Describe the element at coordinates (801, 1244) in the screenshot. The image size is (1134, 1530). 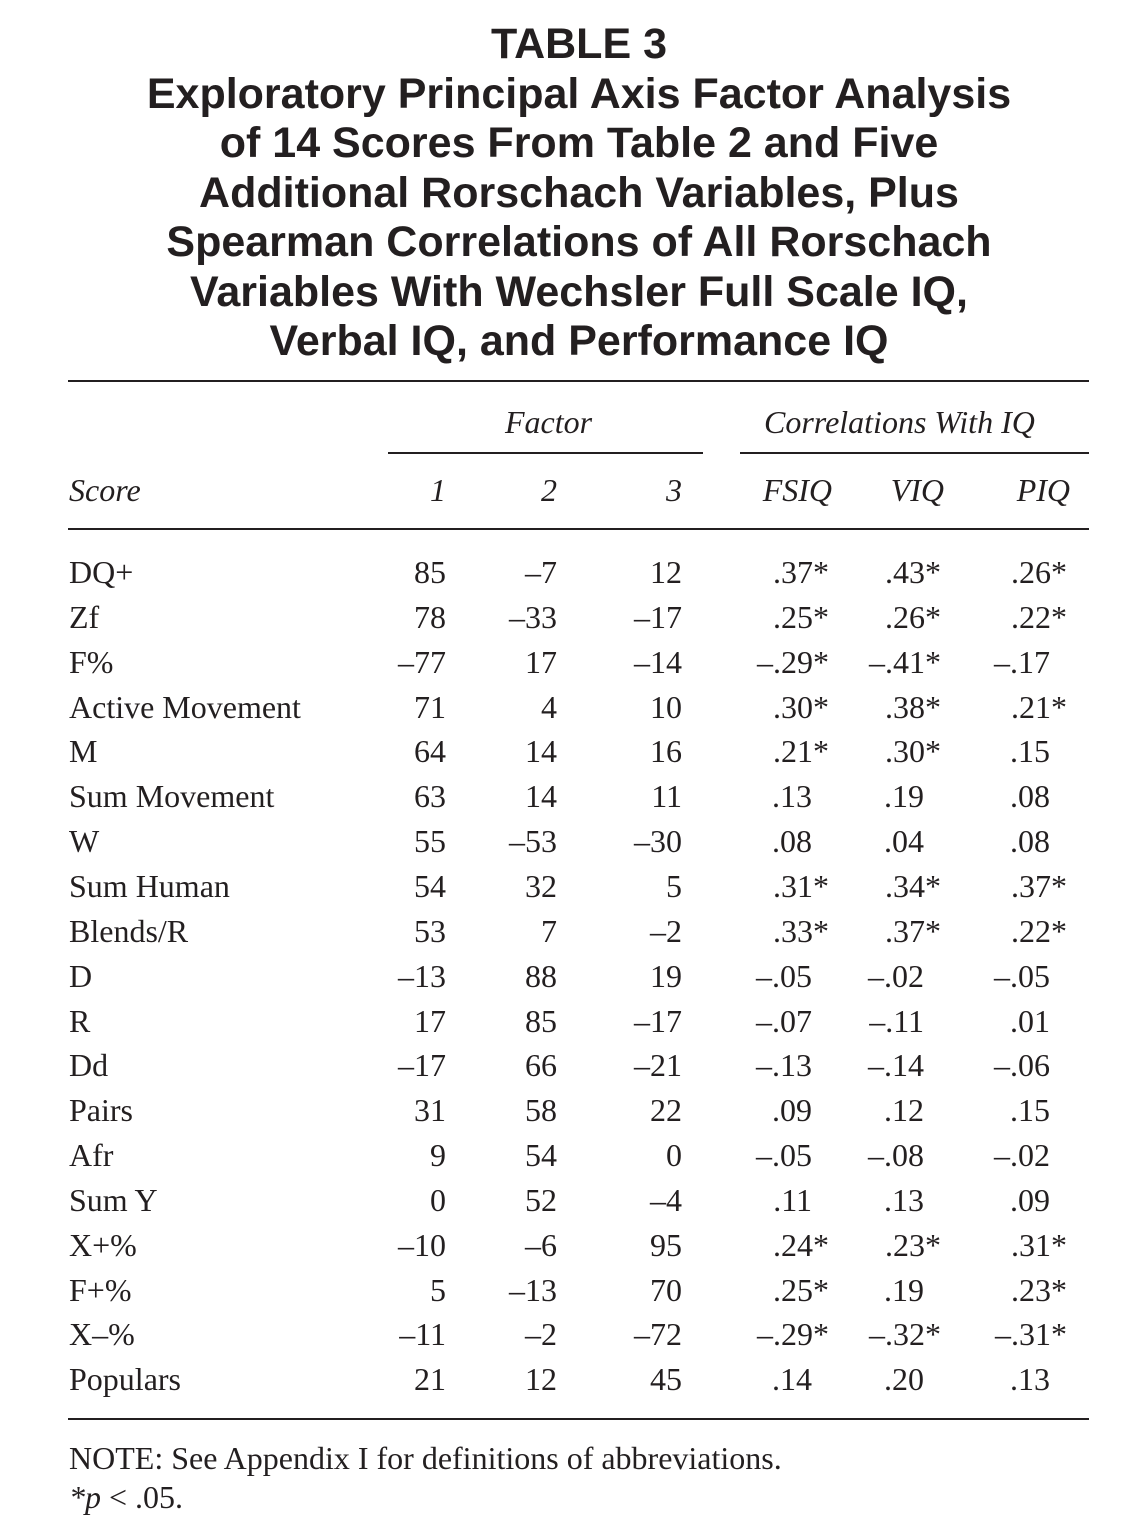
I see `table-cell: .24*` at that location.